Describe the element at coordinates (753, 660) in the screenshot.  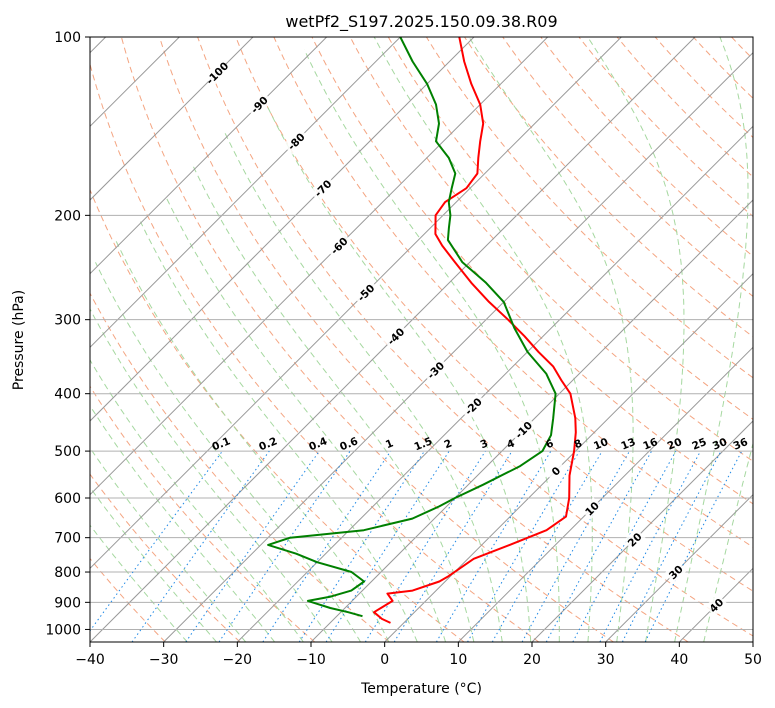
I see `x-tick-label: 50` at that location.